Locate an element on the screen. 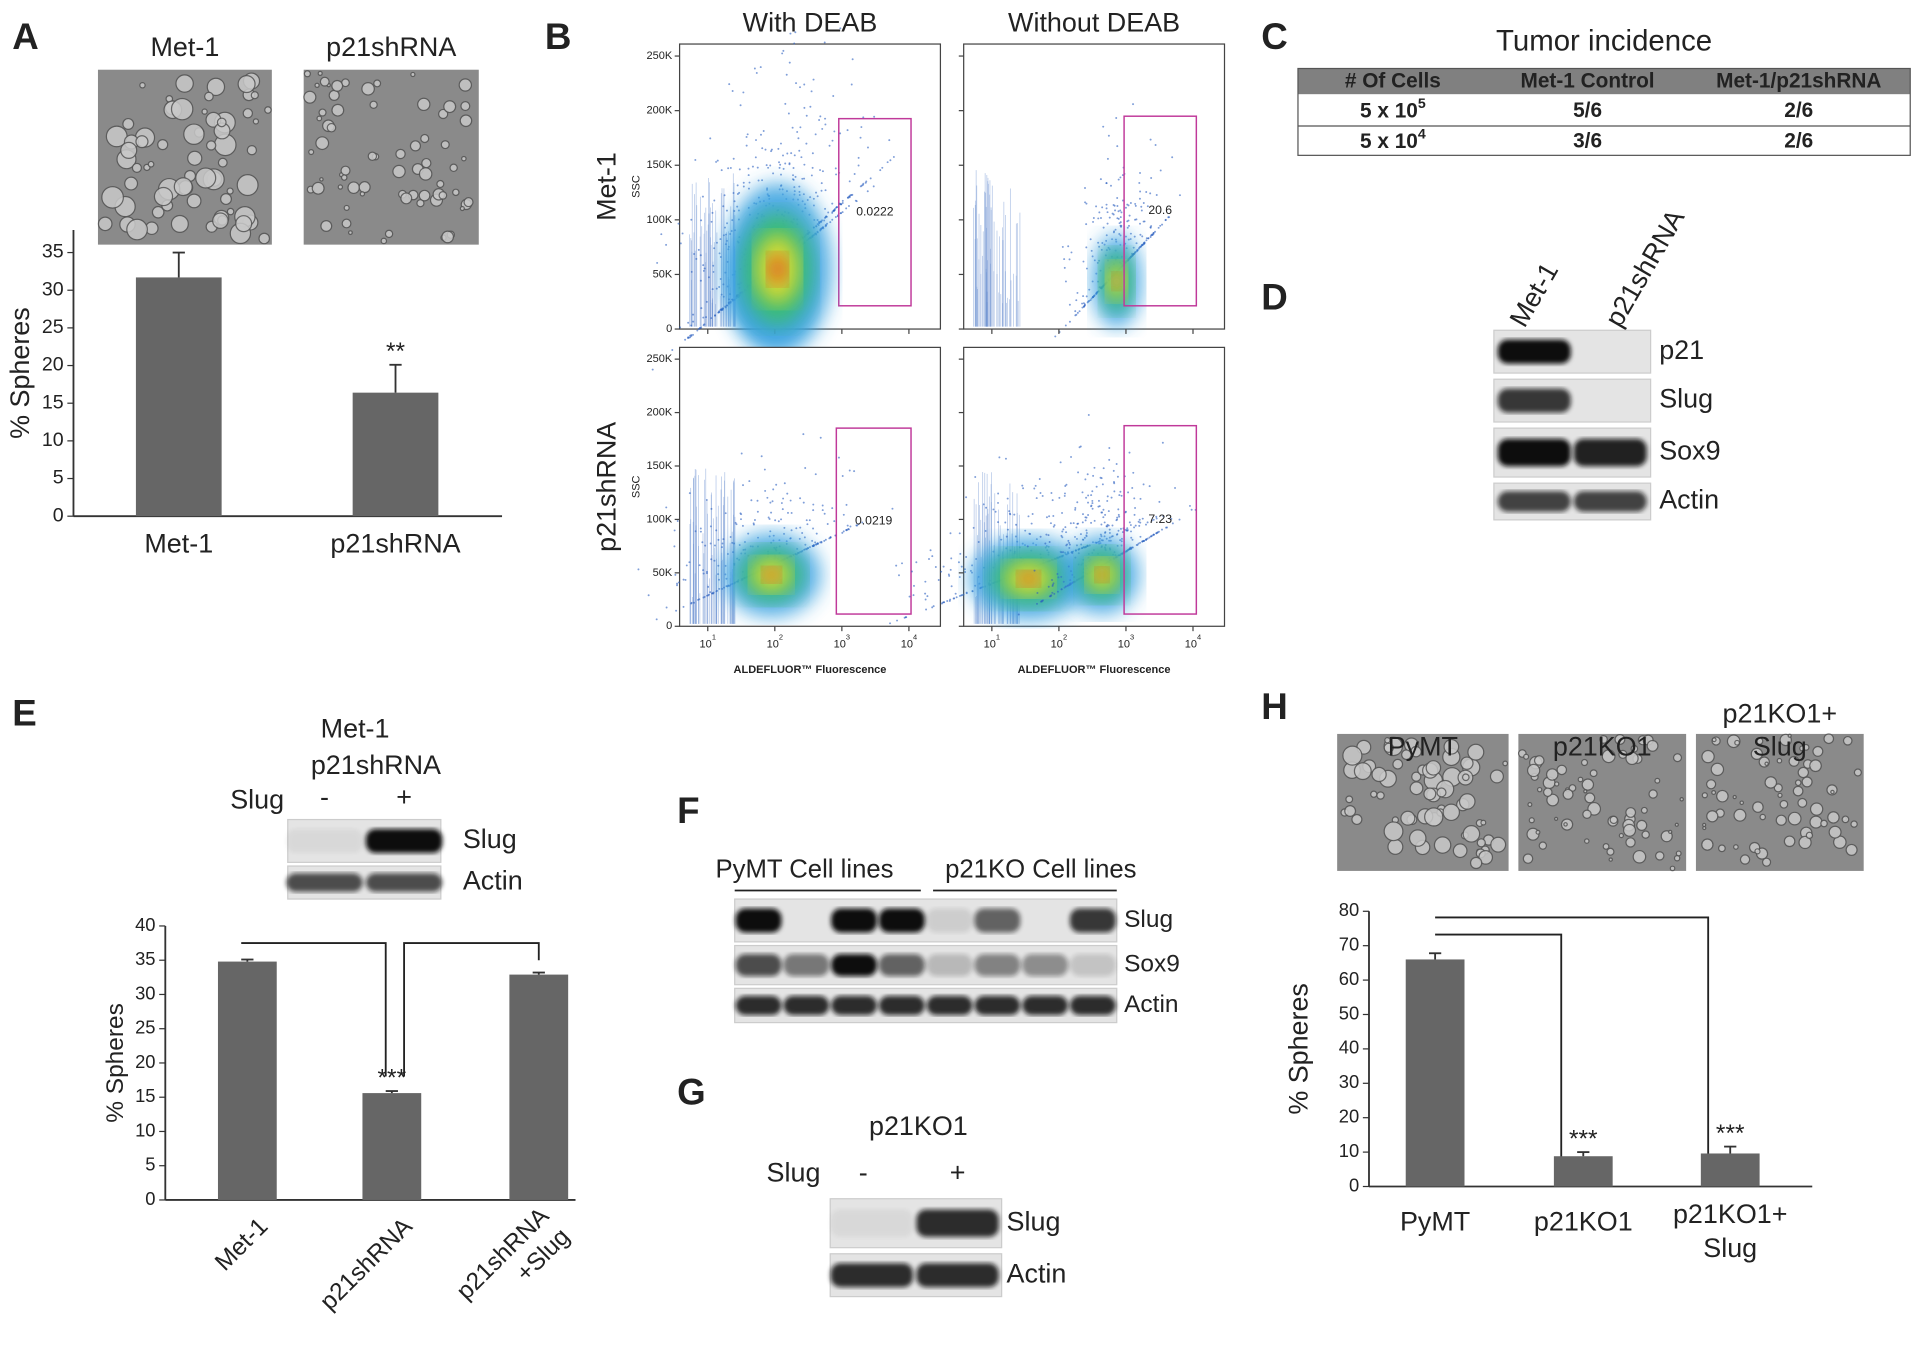 The image size is (1920, 1370). x-tick-label-sup: 4 is located at coordinates (1199, 636).